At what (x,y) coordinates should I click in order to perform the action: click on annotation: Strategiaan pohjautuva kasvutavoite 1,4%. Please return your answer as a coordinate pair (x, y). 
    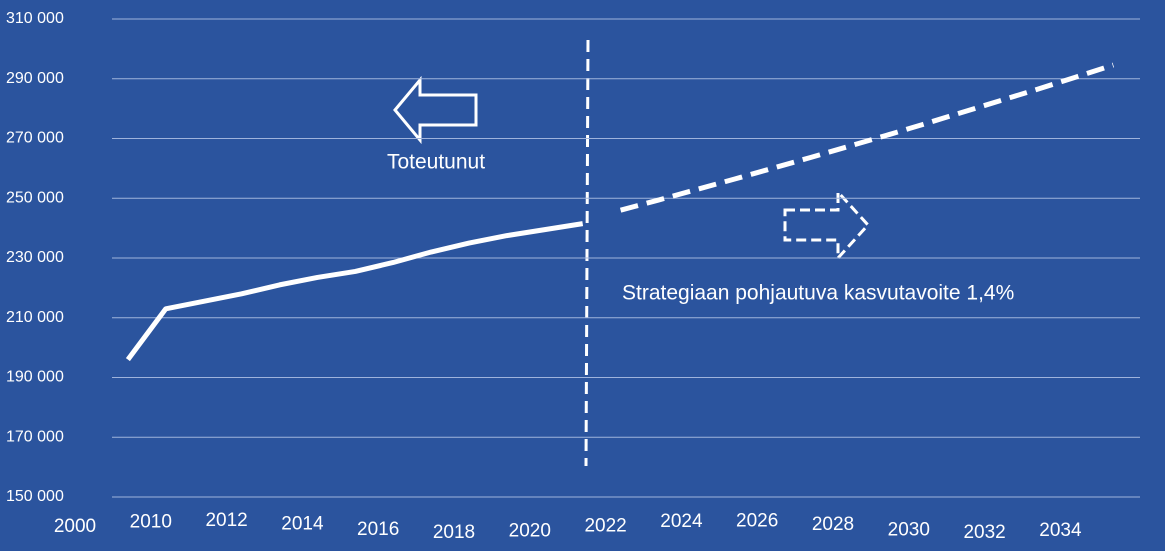
    Looking at the image, I should click on (818, 293).